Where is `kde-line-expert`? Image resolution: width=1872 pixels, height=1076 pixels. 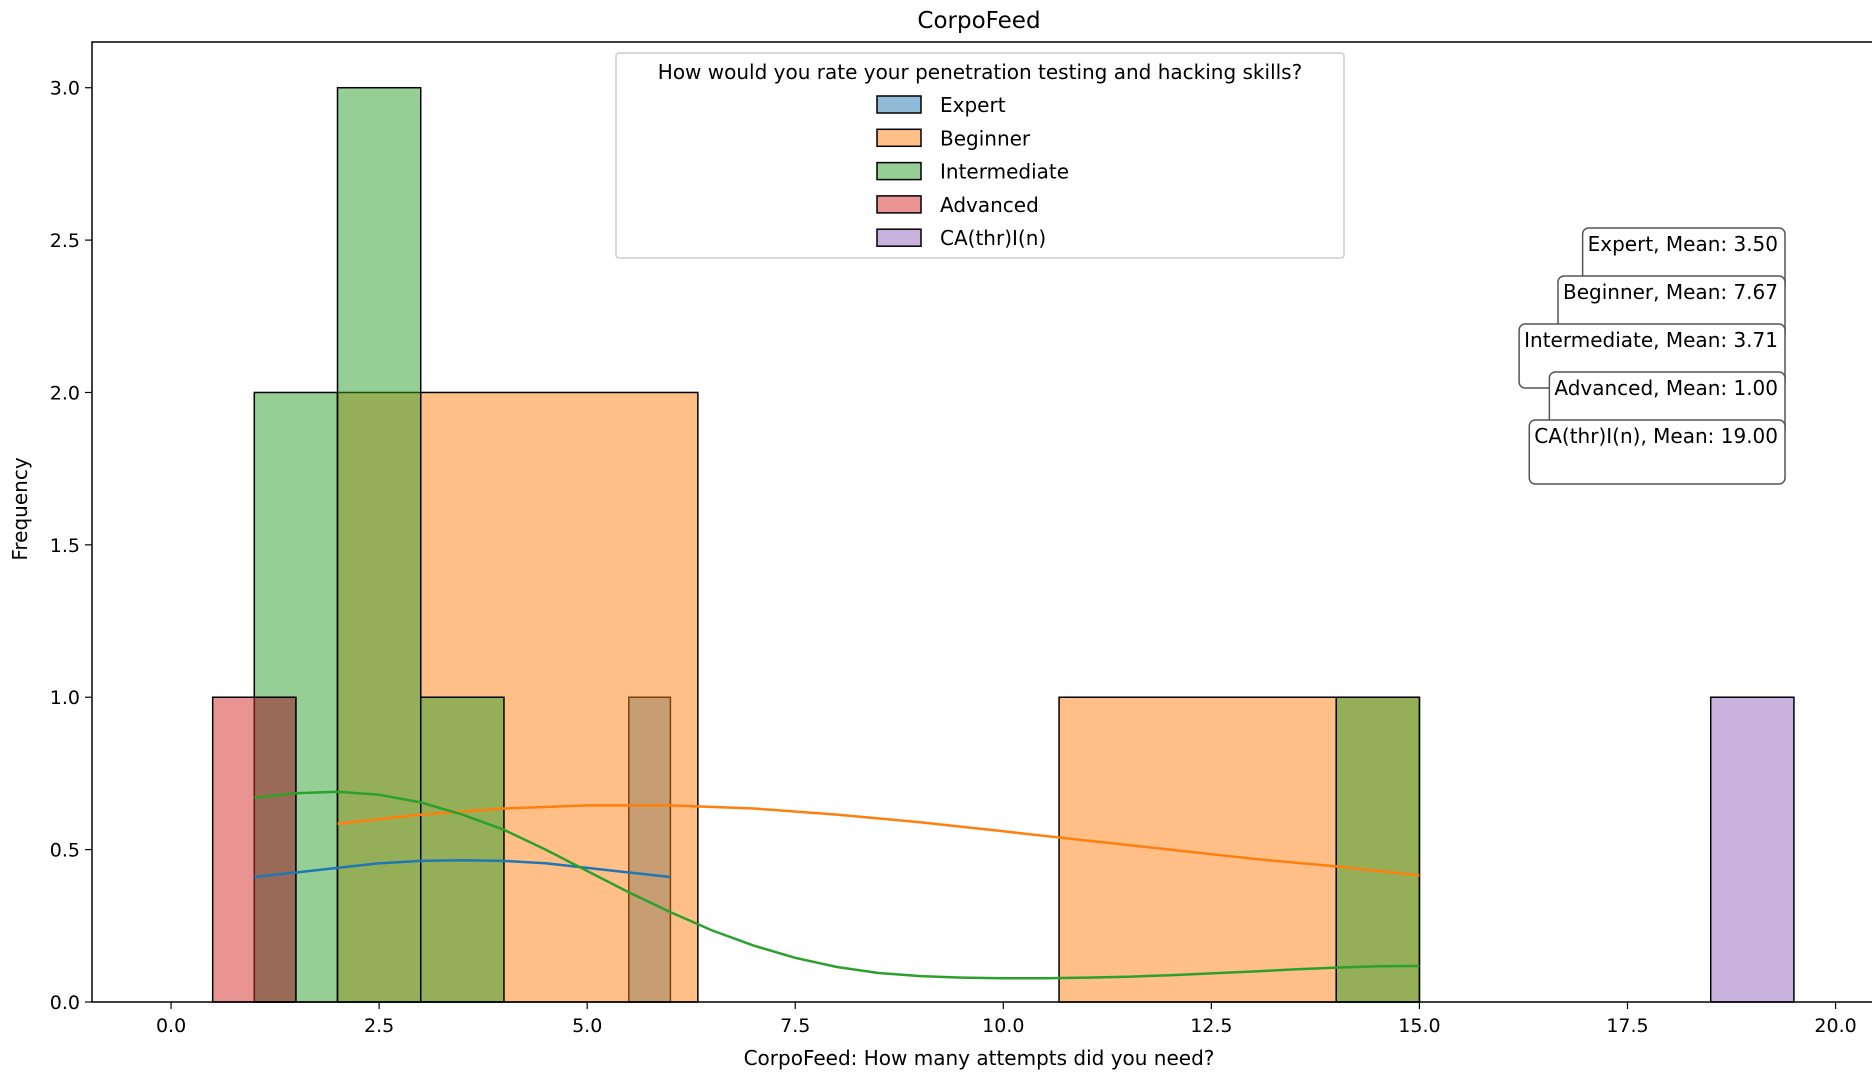
kde-line-expert is located at coordinates (462, 869).